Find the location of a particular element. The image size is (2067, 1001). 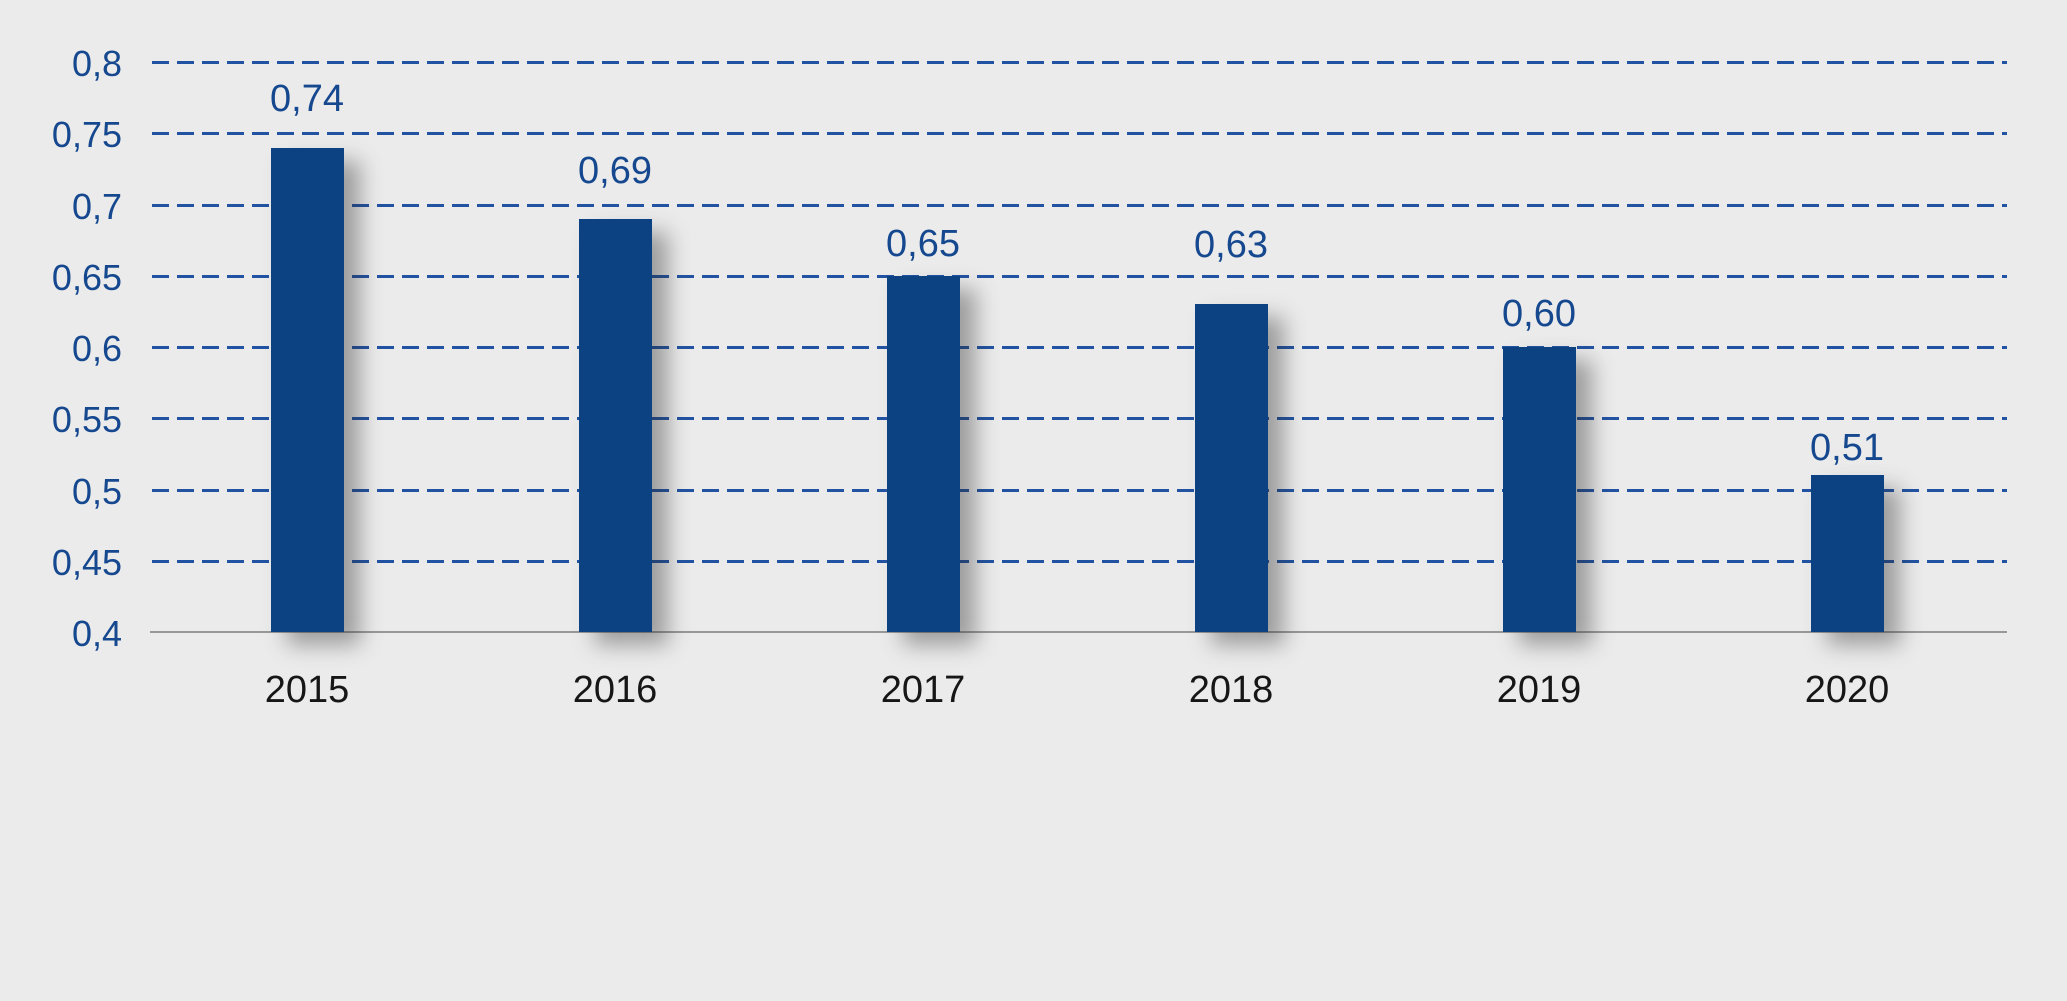

x-category-label-2019: 2019 is located at coordinates (1539, 690).